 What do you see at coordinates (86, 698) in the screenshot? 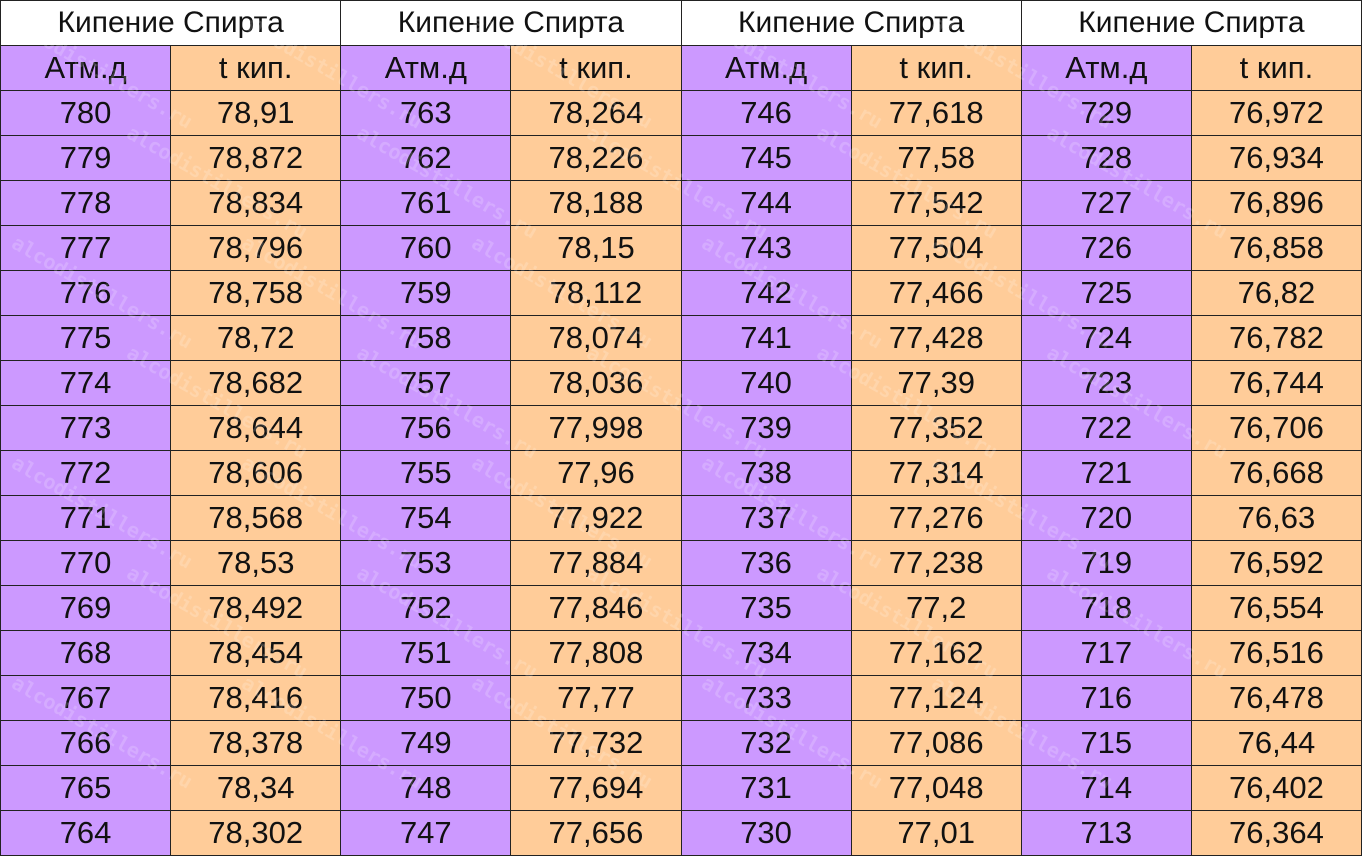
I see `pressure-cell: 767` at bounding box center [86, 698].